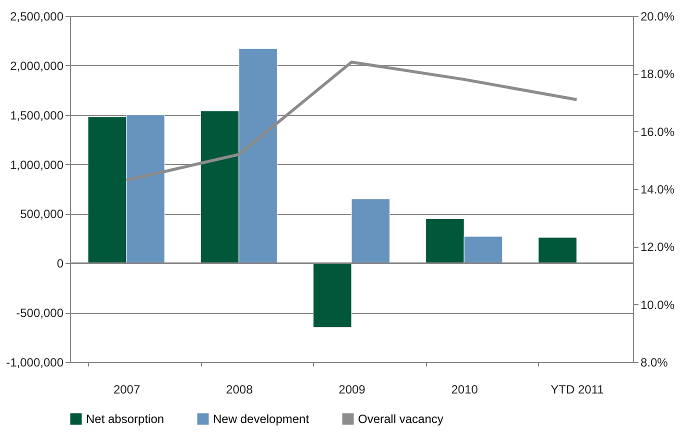 The width and height of the screenshot is (680, 432). What do you see at coordinates (37, 115) in the screenshot?
I see `y-tick-label: 1,500,000` at bounding box center [37, 115].